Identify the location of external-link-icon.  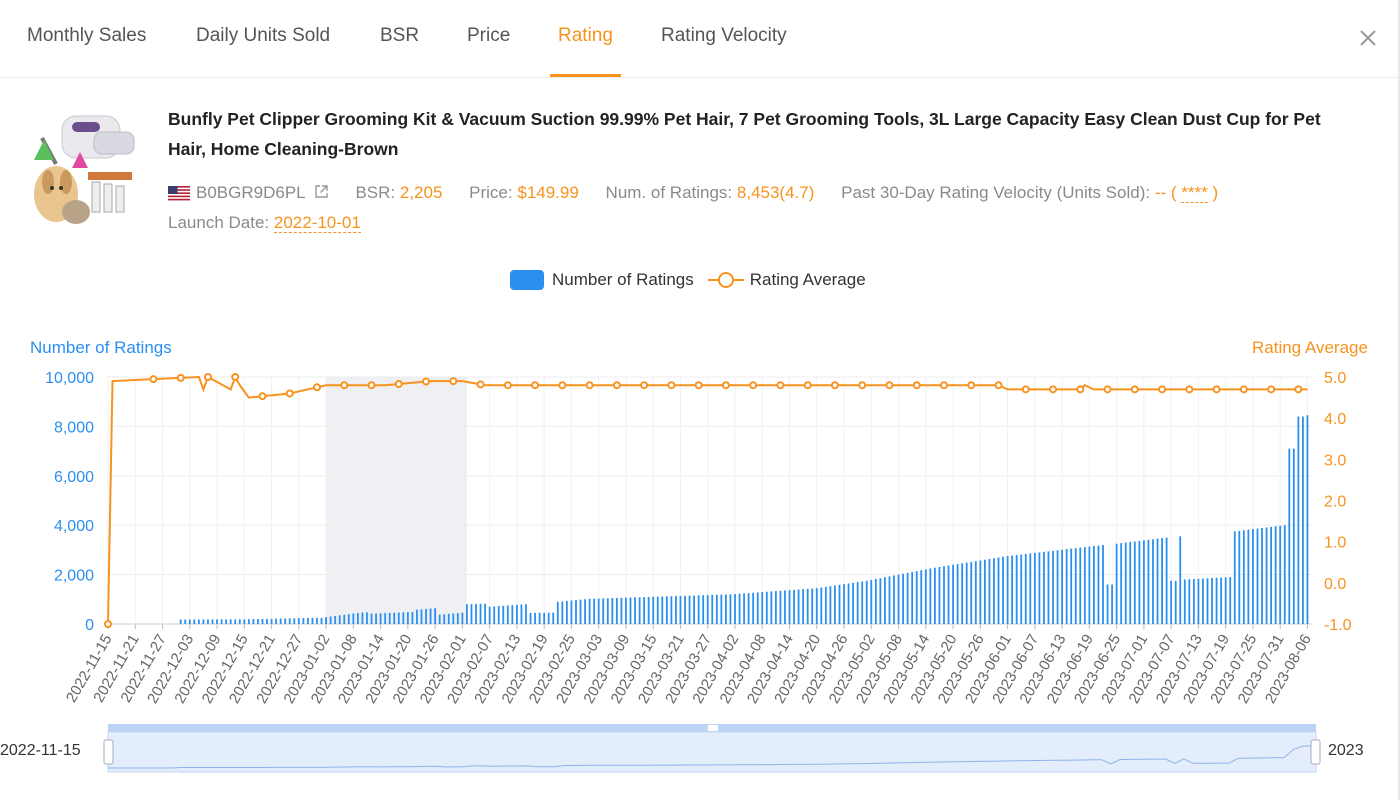
(321, 191).